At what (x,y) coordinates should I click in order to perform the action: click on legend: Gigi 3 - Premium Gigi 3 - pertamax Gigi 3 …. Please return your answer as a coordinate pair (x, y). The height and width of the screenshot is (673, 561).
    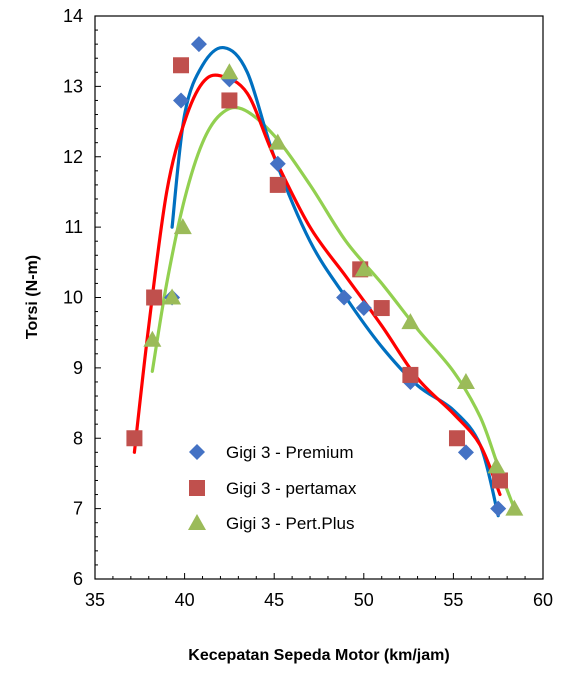
    Looking at the image, I should click on (272, 488).